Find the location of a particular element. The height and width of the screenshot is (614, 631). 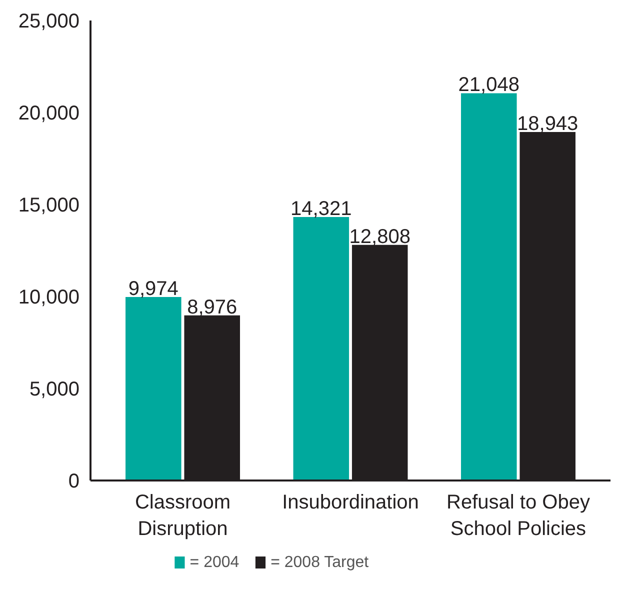

y-tick-label: 20,000 is located at coordinates (49, 113).